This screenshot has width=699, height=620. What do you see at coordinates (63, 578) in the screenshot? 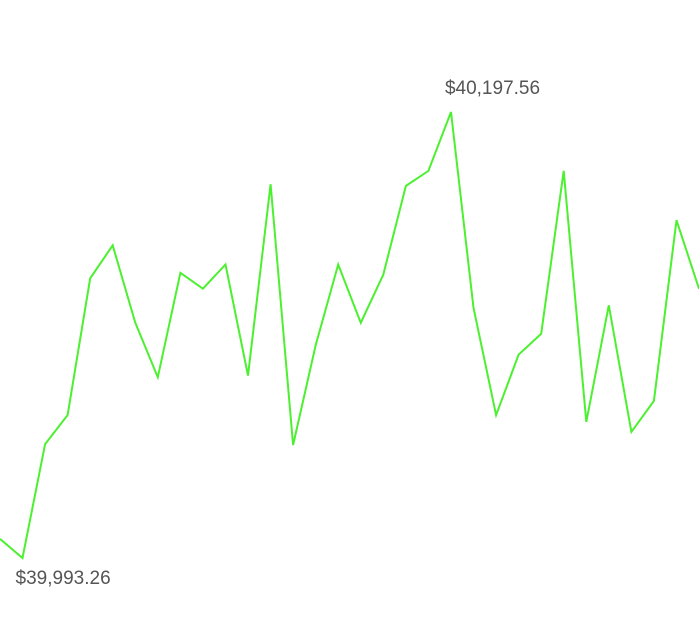
I see `min-price-label: $39,993.26` at bounding box center [63, 578].